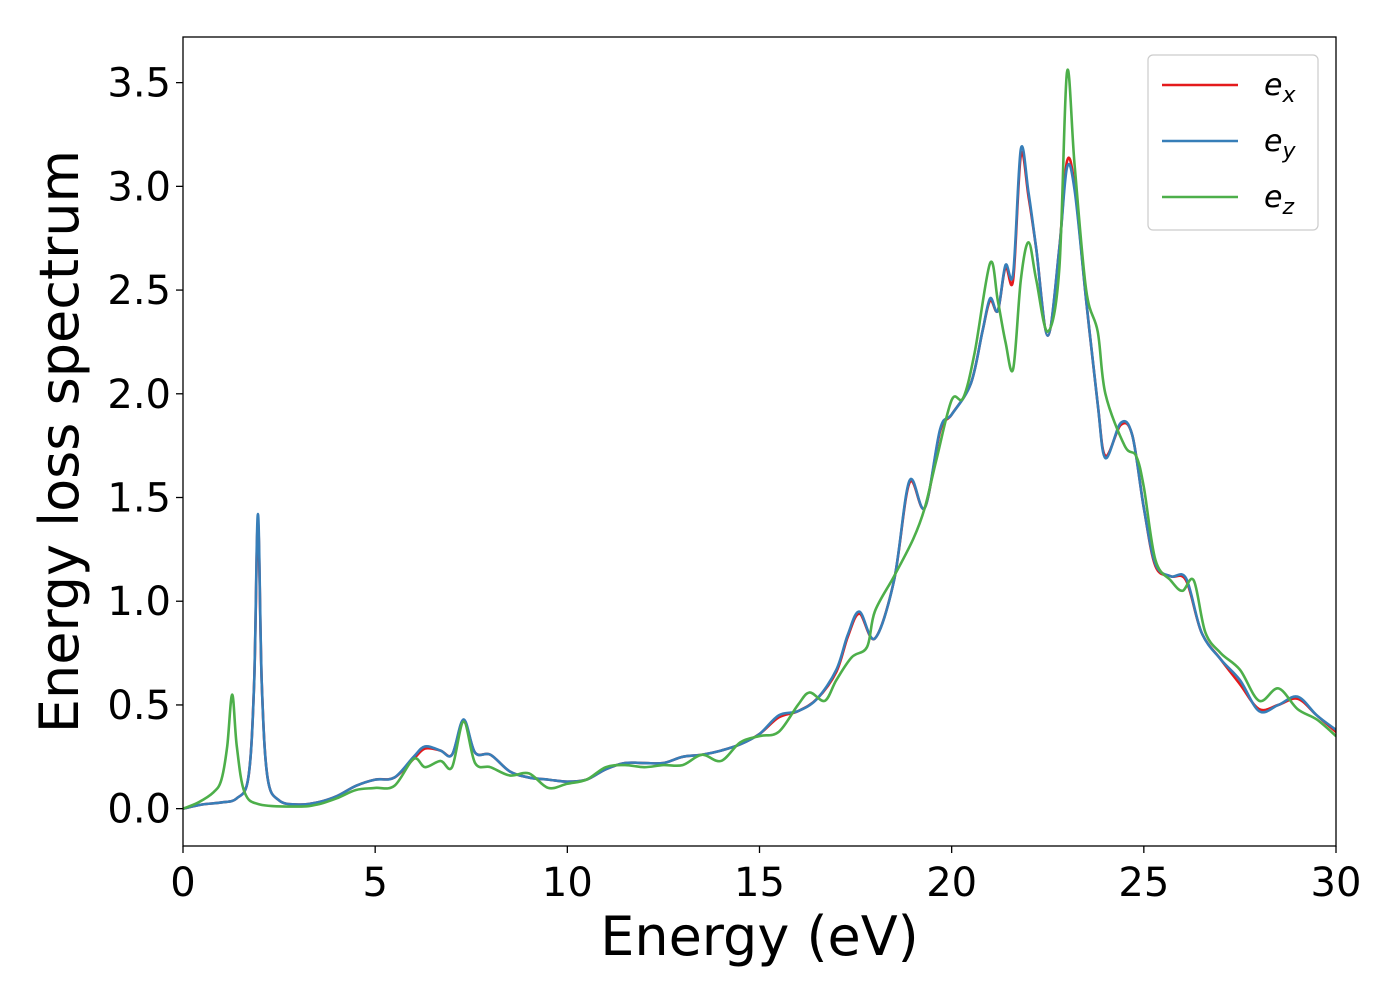 Image resolution: width=1400 pixels, height=1000 pixels. Describe the element at coordinates (145, 447) in the screenshot. I see `y-axis-ticks: 0.0 0.5 1.0 1.5 2.0 2.5 3.0 3.5` at that location.